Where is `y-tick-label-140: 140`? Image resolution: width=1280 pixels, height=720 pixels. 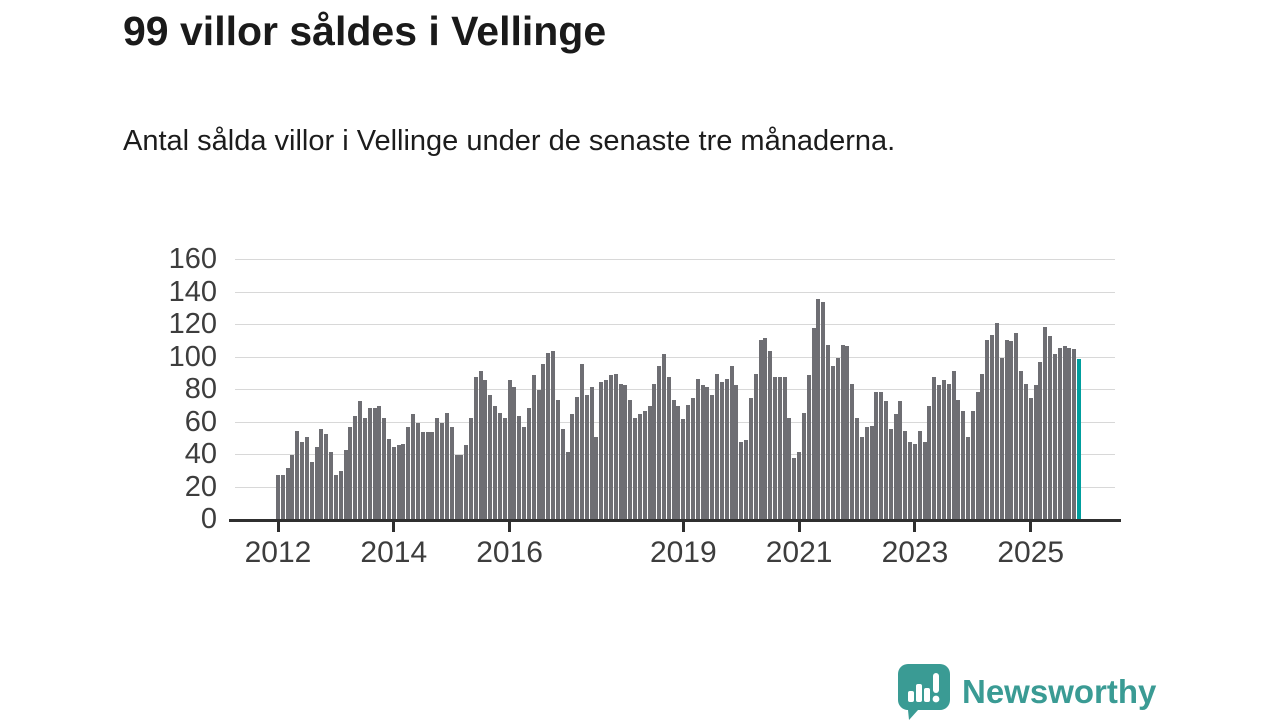
y-tick-label-140: 140 is located at coordinates (192, 291).